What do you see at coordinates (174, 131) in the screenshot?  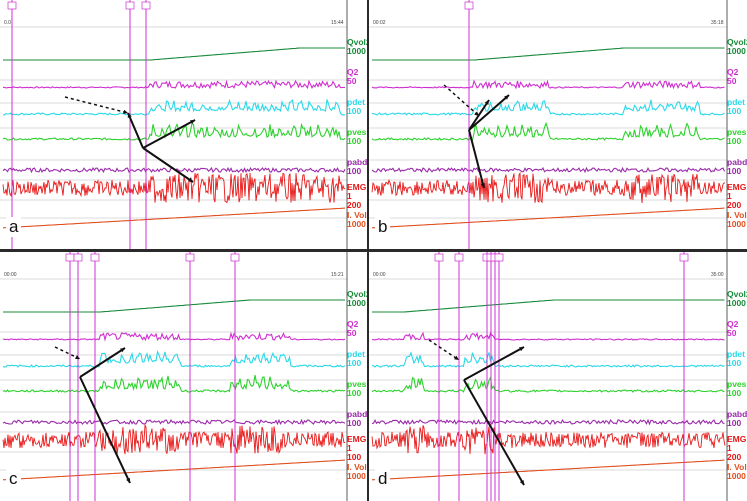 I see `trace-pves` at bounding box center [174, 131].